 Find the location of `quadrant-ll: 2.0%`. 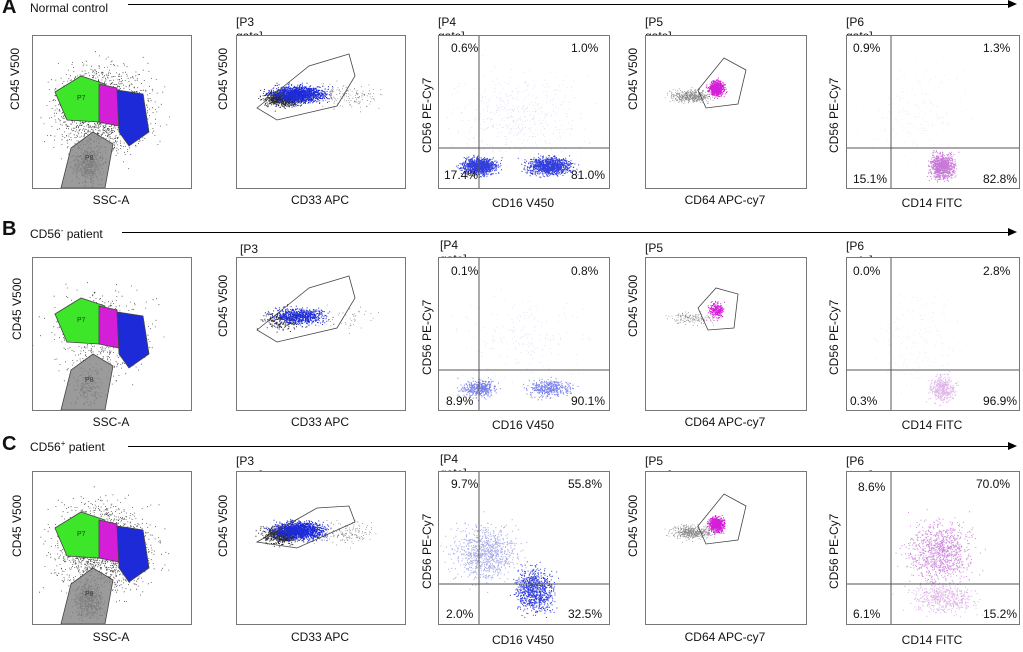

quadrant-ll: 2.0% is located at coordinates (460, 614).